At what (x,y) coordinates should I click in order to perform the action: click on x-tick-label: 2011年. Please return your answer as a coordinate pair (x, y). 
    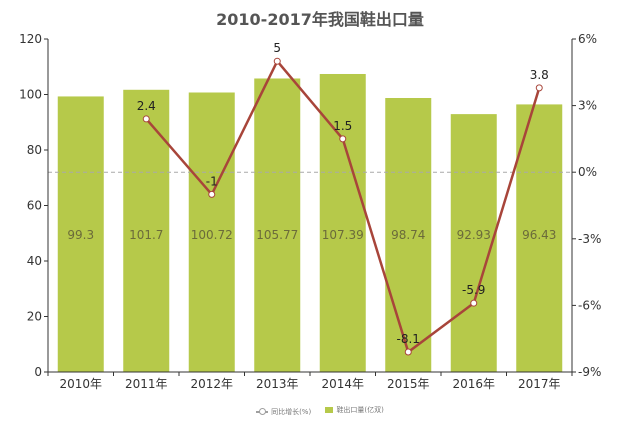
    Looking at the image, I should click on (146, 384).